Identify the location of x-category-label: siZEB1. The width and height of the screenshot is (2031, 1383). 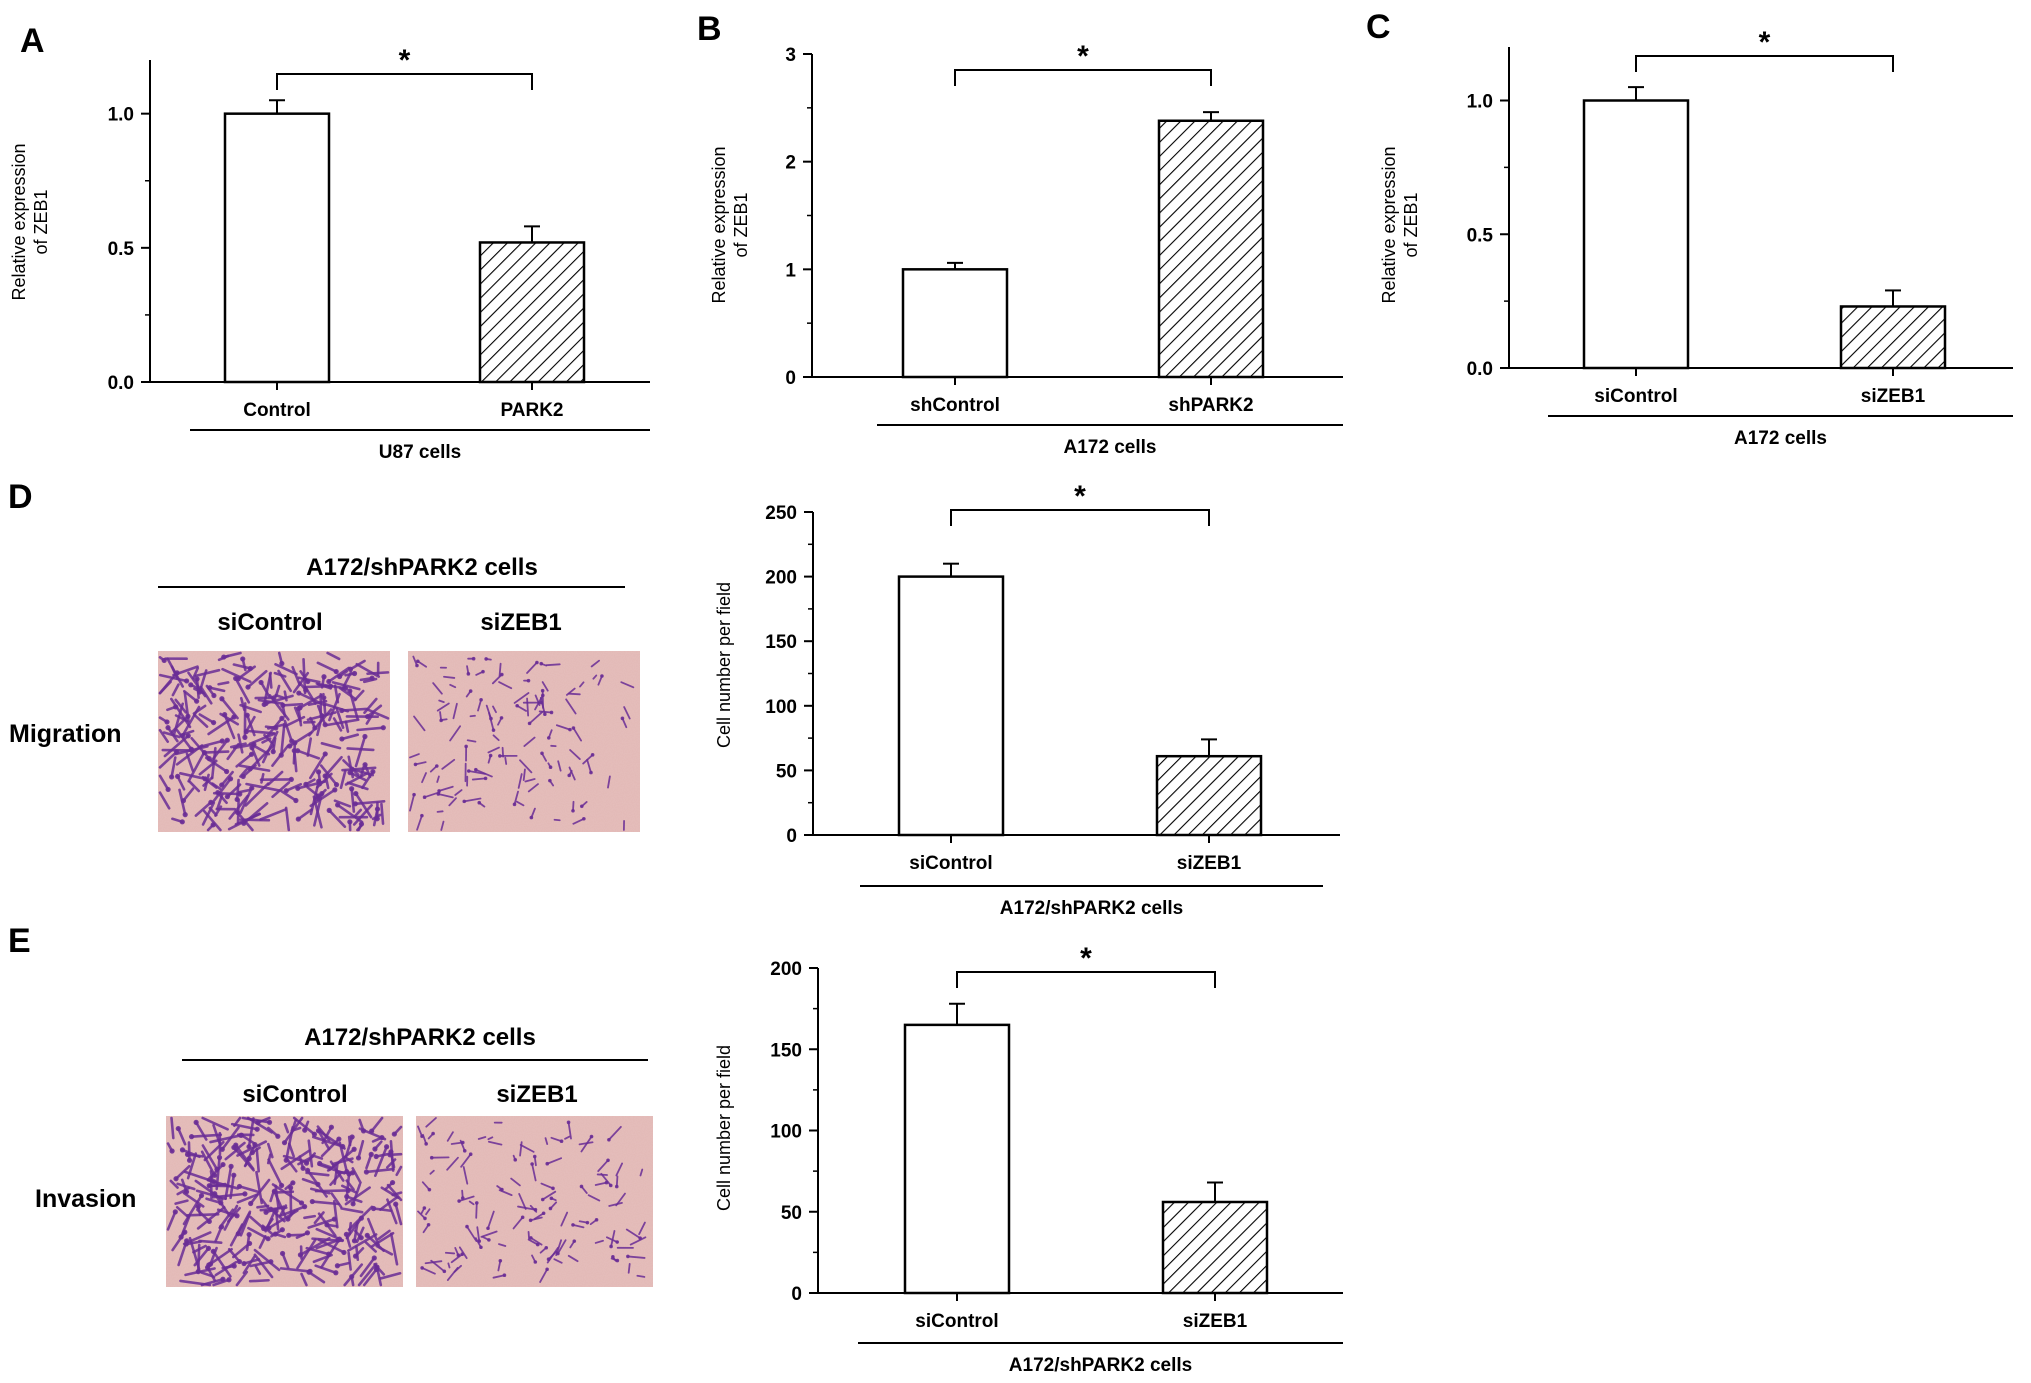
(1209, 863).